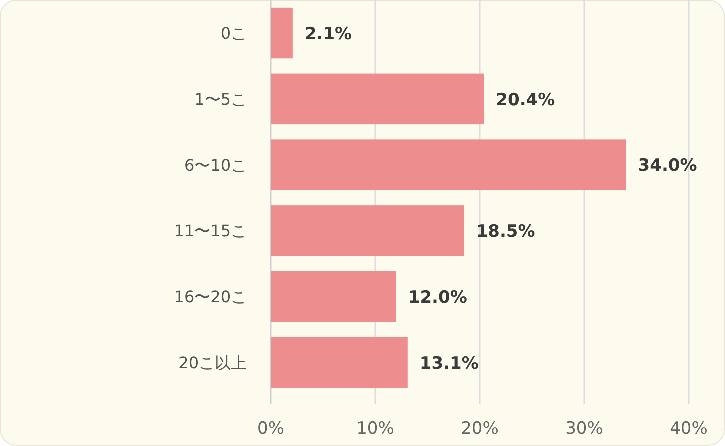 Image resolution: width=725 pixels, height=446 pixels. I want to click on x-tick-label: 0%, so click(271, 429).